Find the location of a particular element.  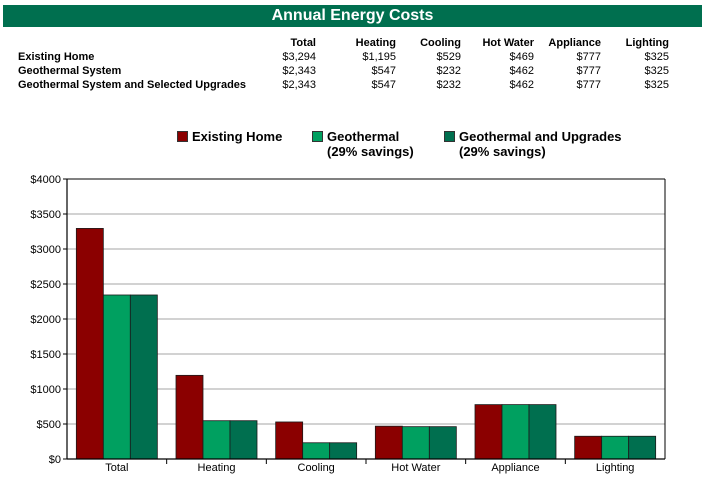

y-tick-label: $0 is located at coordinates (55, 460).